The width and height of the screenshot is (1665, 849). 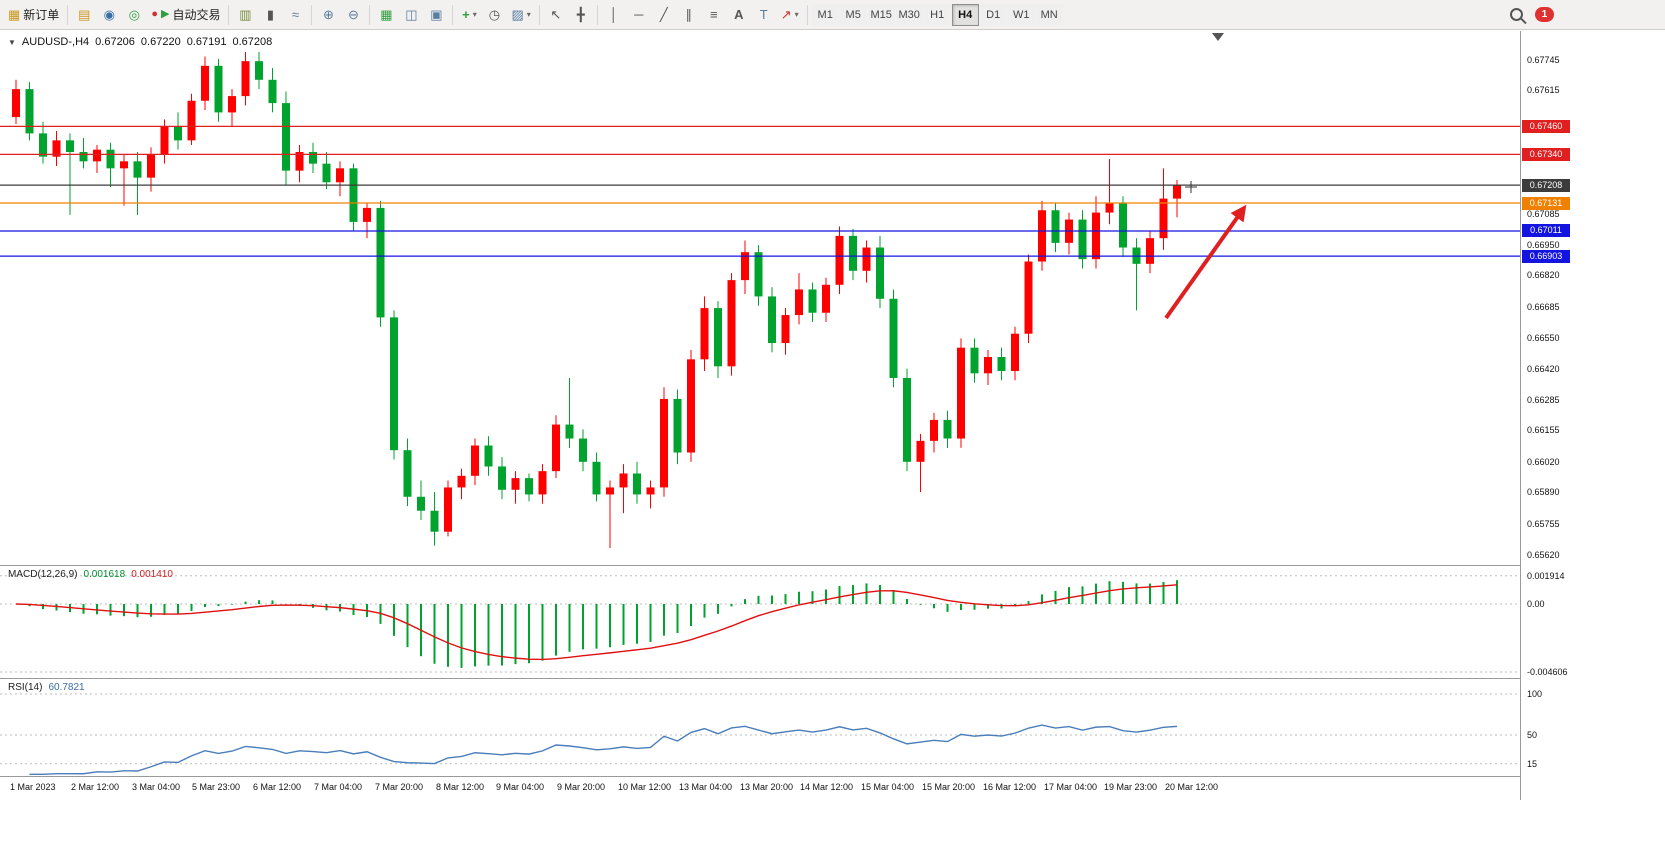 I want to click on cursor-tool-button: ↖, so click(x=556, y=15).